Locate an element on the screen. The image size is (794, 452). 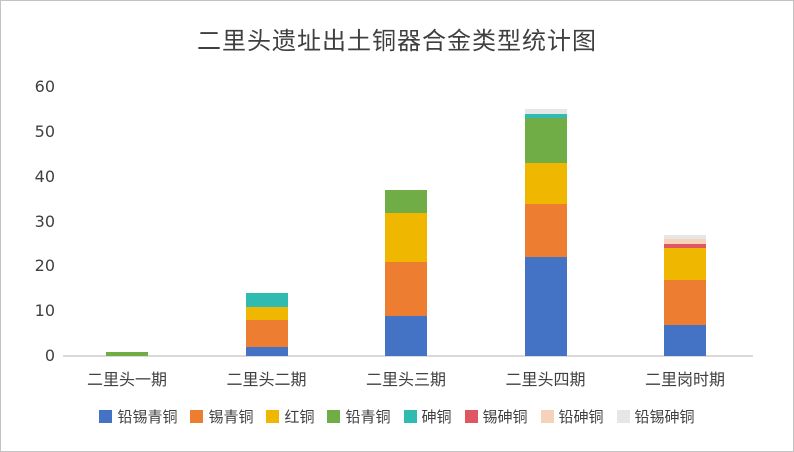
x-axis-line is located at coordinates (408, 356).